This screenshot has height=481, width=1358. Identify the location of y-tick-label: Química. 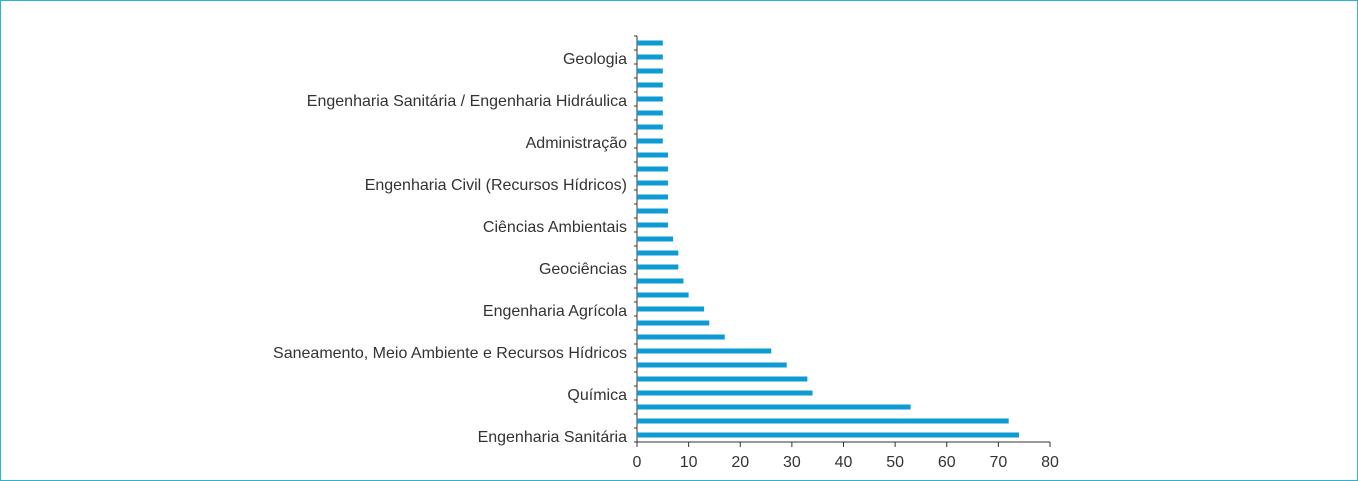
(597, 395).